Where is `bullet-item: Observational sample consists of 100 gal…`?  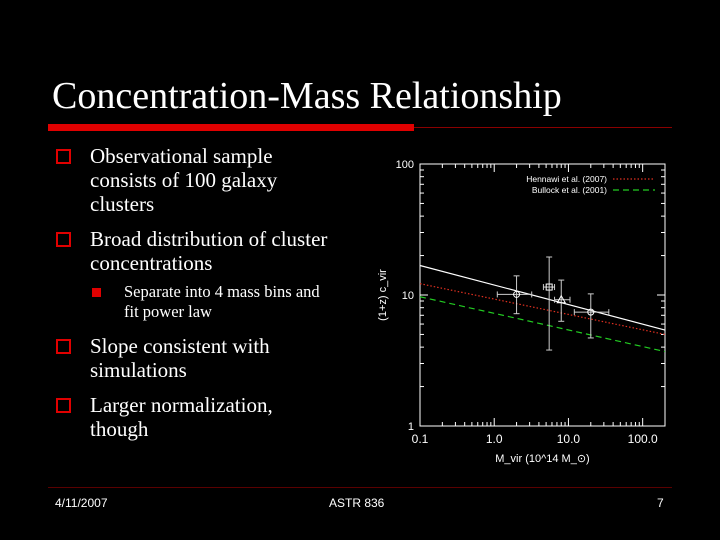
bullet-item: Observational sample consists of 100 gal… is located at coordinates (196, 180).